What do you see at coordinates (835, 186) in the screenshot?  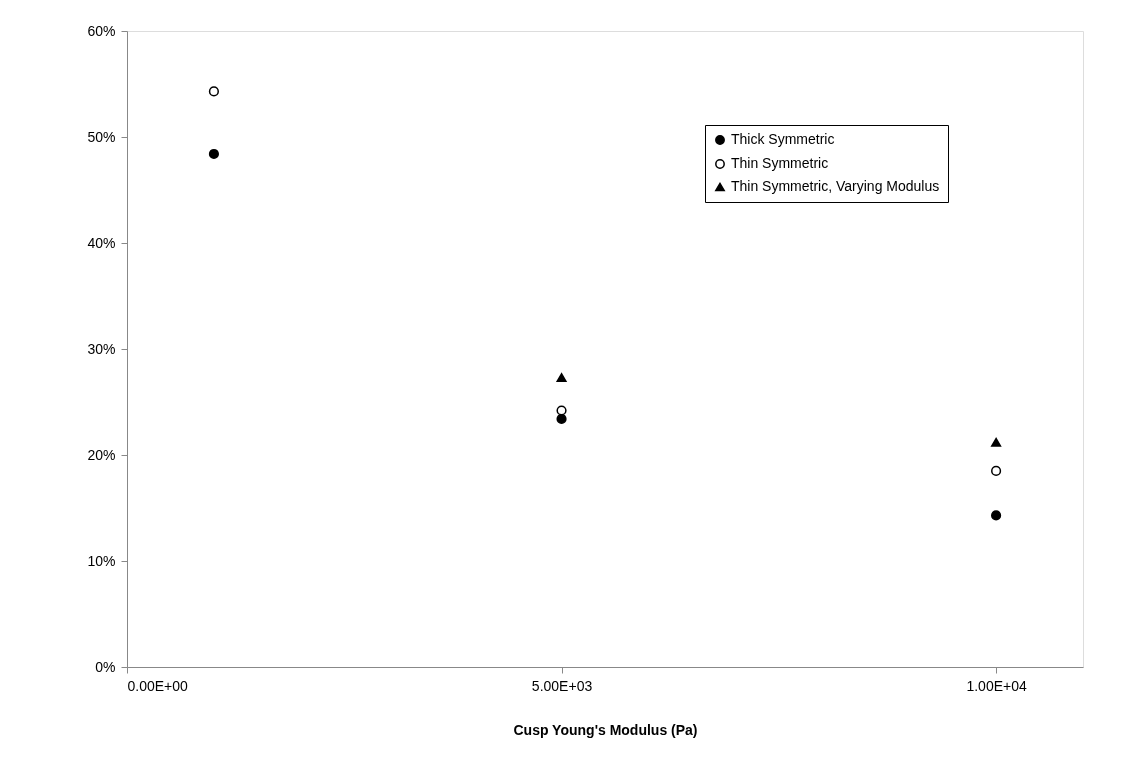 I see `legend-label: Thin Symmetric, Varying Modulus` at bounding box center [835, 186].